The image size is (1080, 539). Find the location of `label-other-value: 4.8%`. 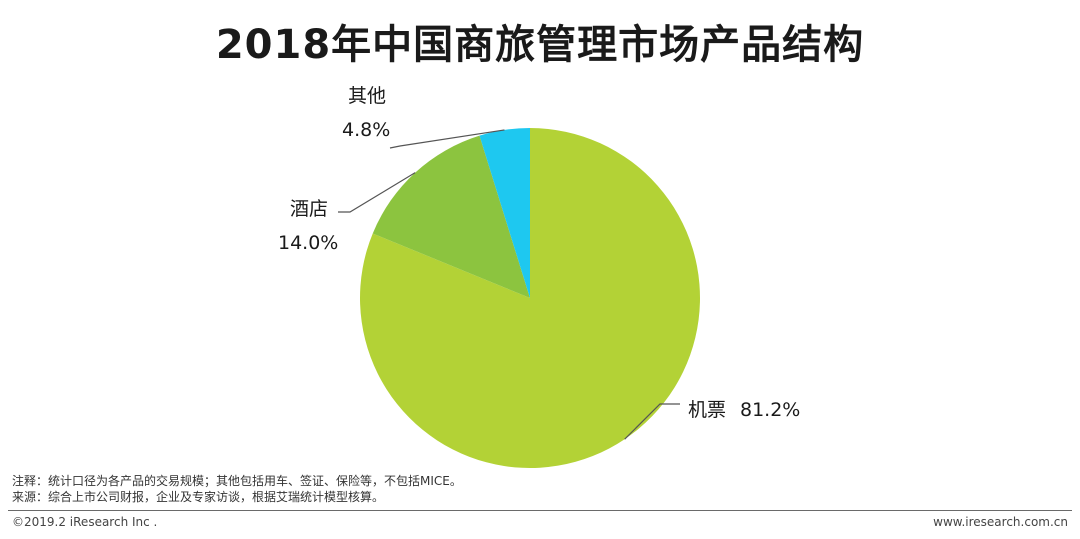

label-other-value: 4.8% is located at coordinates (366, 130).